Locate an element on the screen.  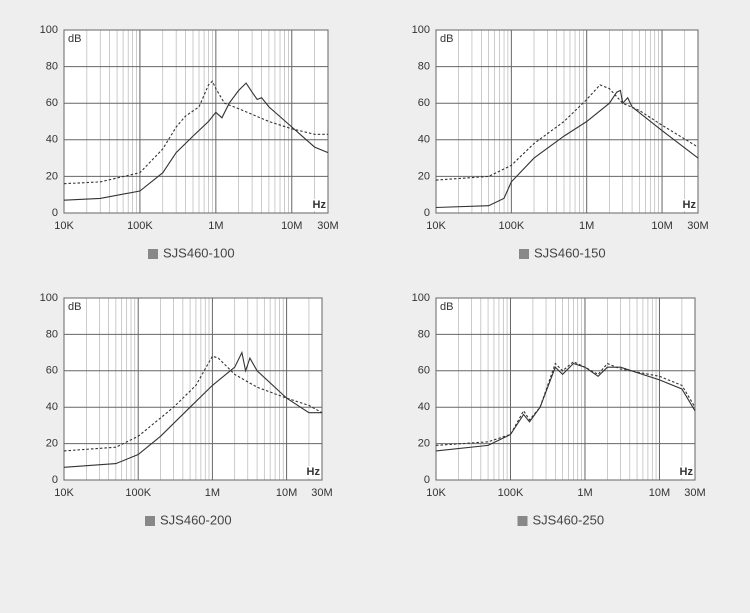
caption: SJS460-200 is located at coordinates (196, 519).